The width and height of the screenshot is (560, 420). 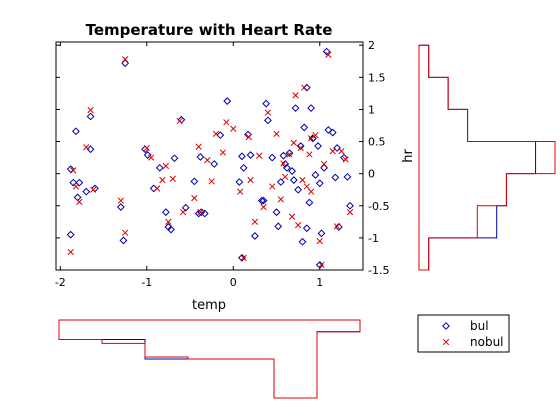 I want to click on y-tick-label: 1.5, so click(x=377, y=77).